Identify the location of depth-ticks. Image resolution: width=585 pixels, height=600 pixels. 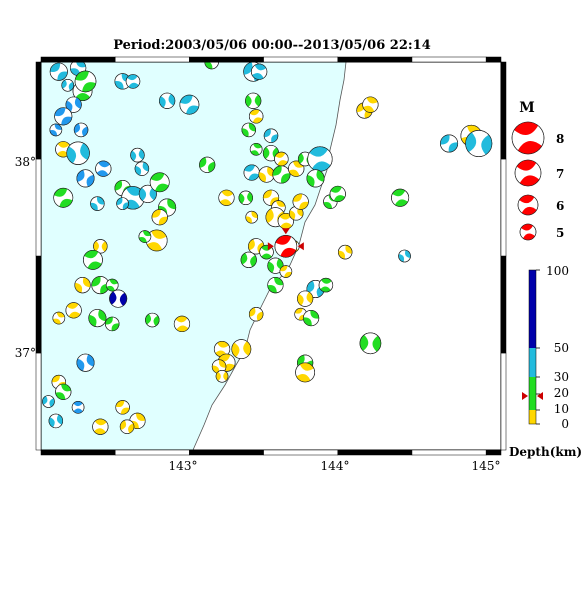
(538, 347).